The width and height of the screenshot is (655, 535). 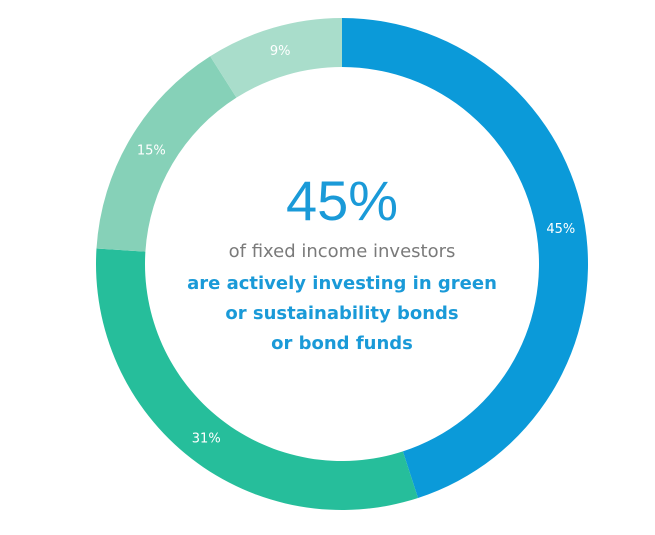 What do you see at coordinates (560, 229) in the screenshot?
I see `slice-label: 45%` at bounding box center [560, 229].